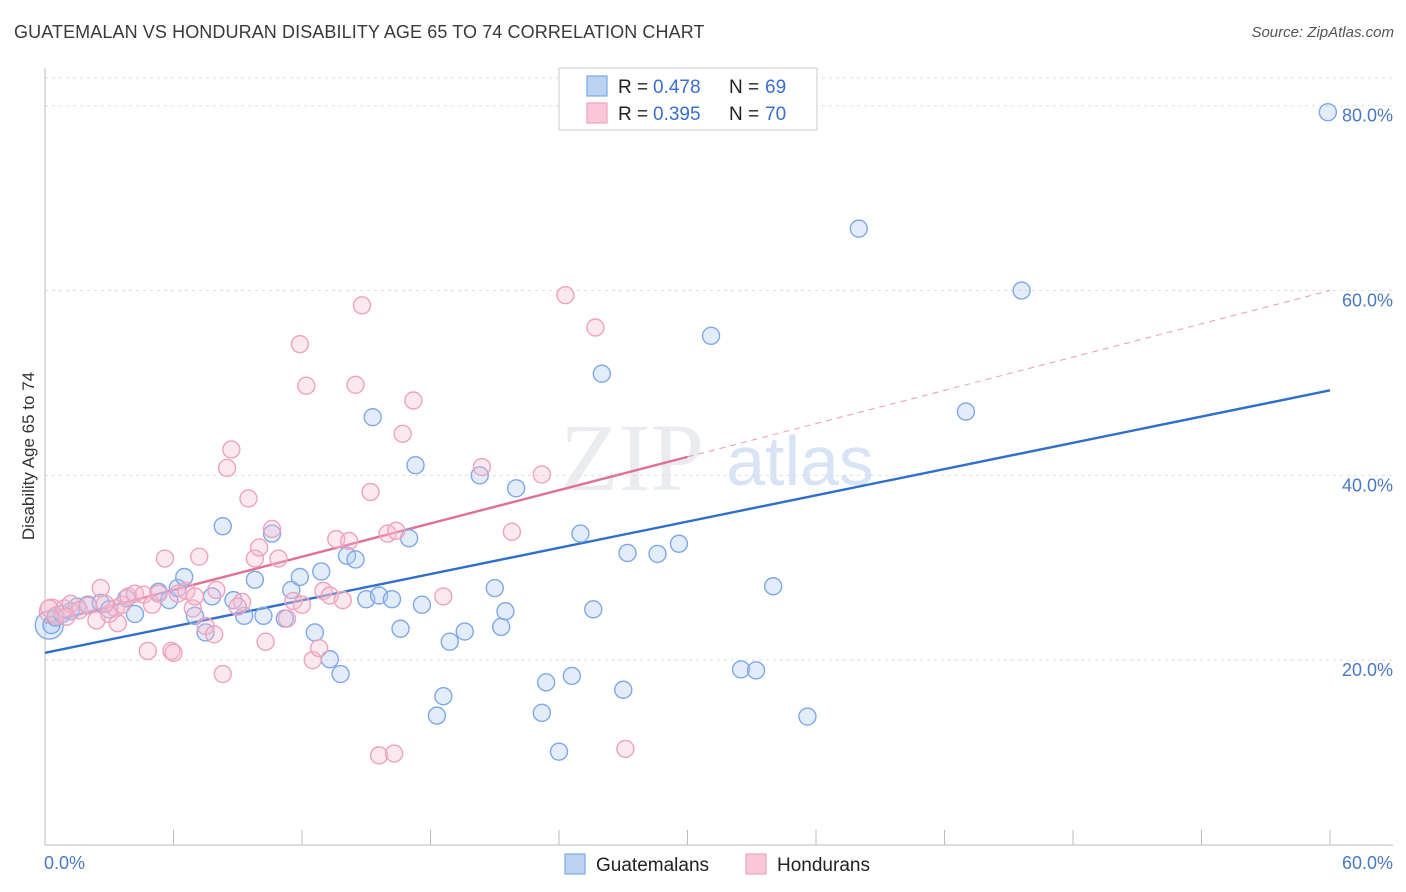 Image resolution: width=1406 pixels, height=892 pixels. What do you see at coordinates (744, 114) in the screenshot?
I see `legend-n-label-1: N =` at bounding box center [744, 114].